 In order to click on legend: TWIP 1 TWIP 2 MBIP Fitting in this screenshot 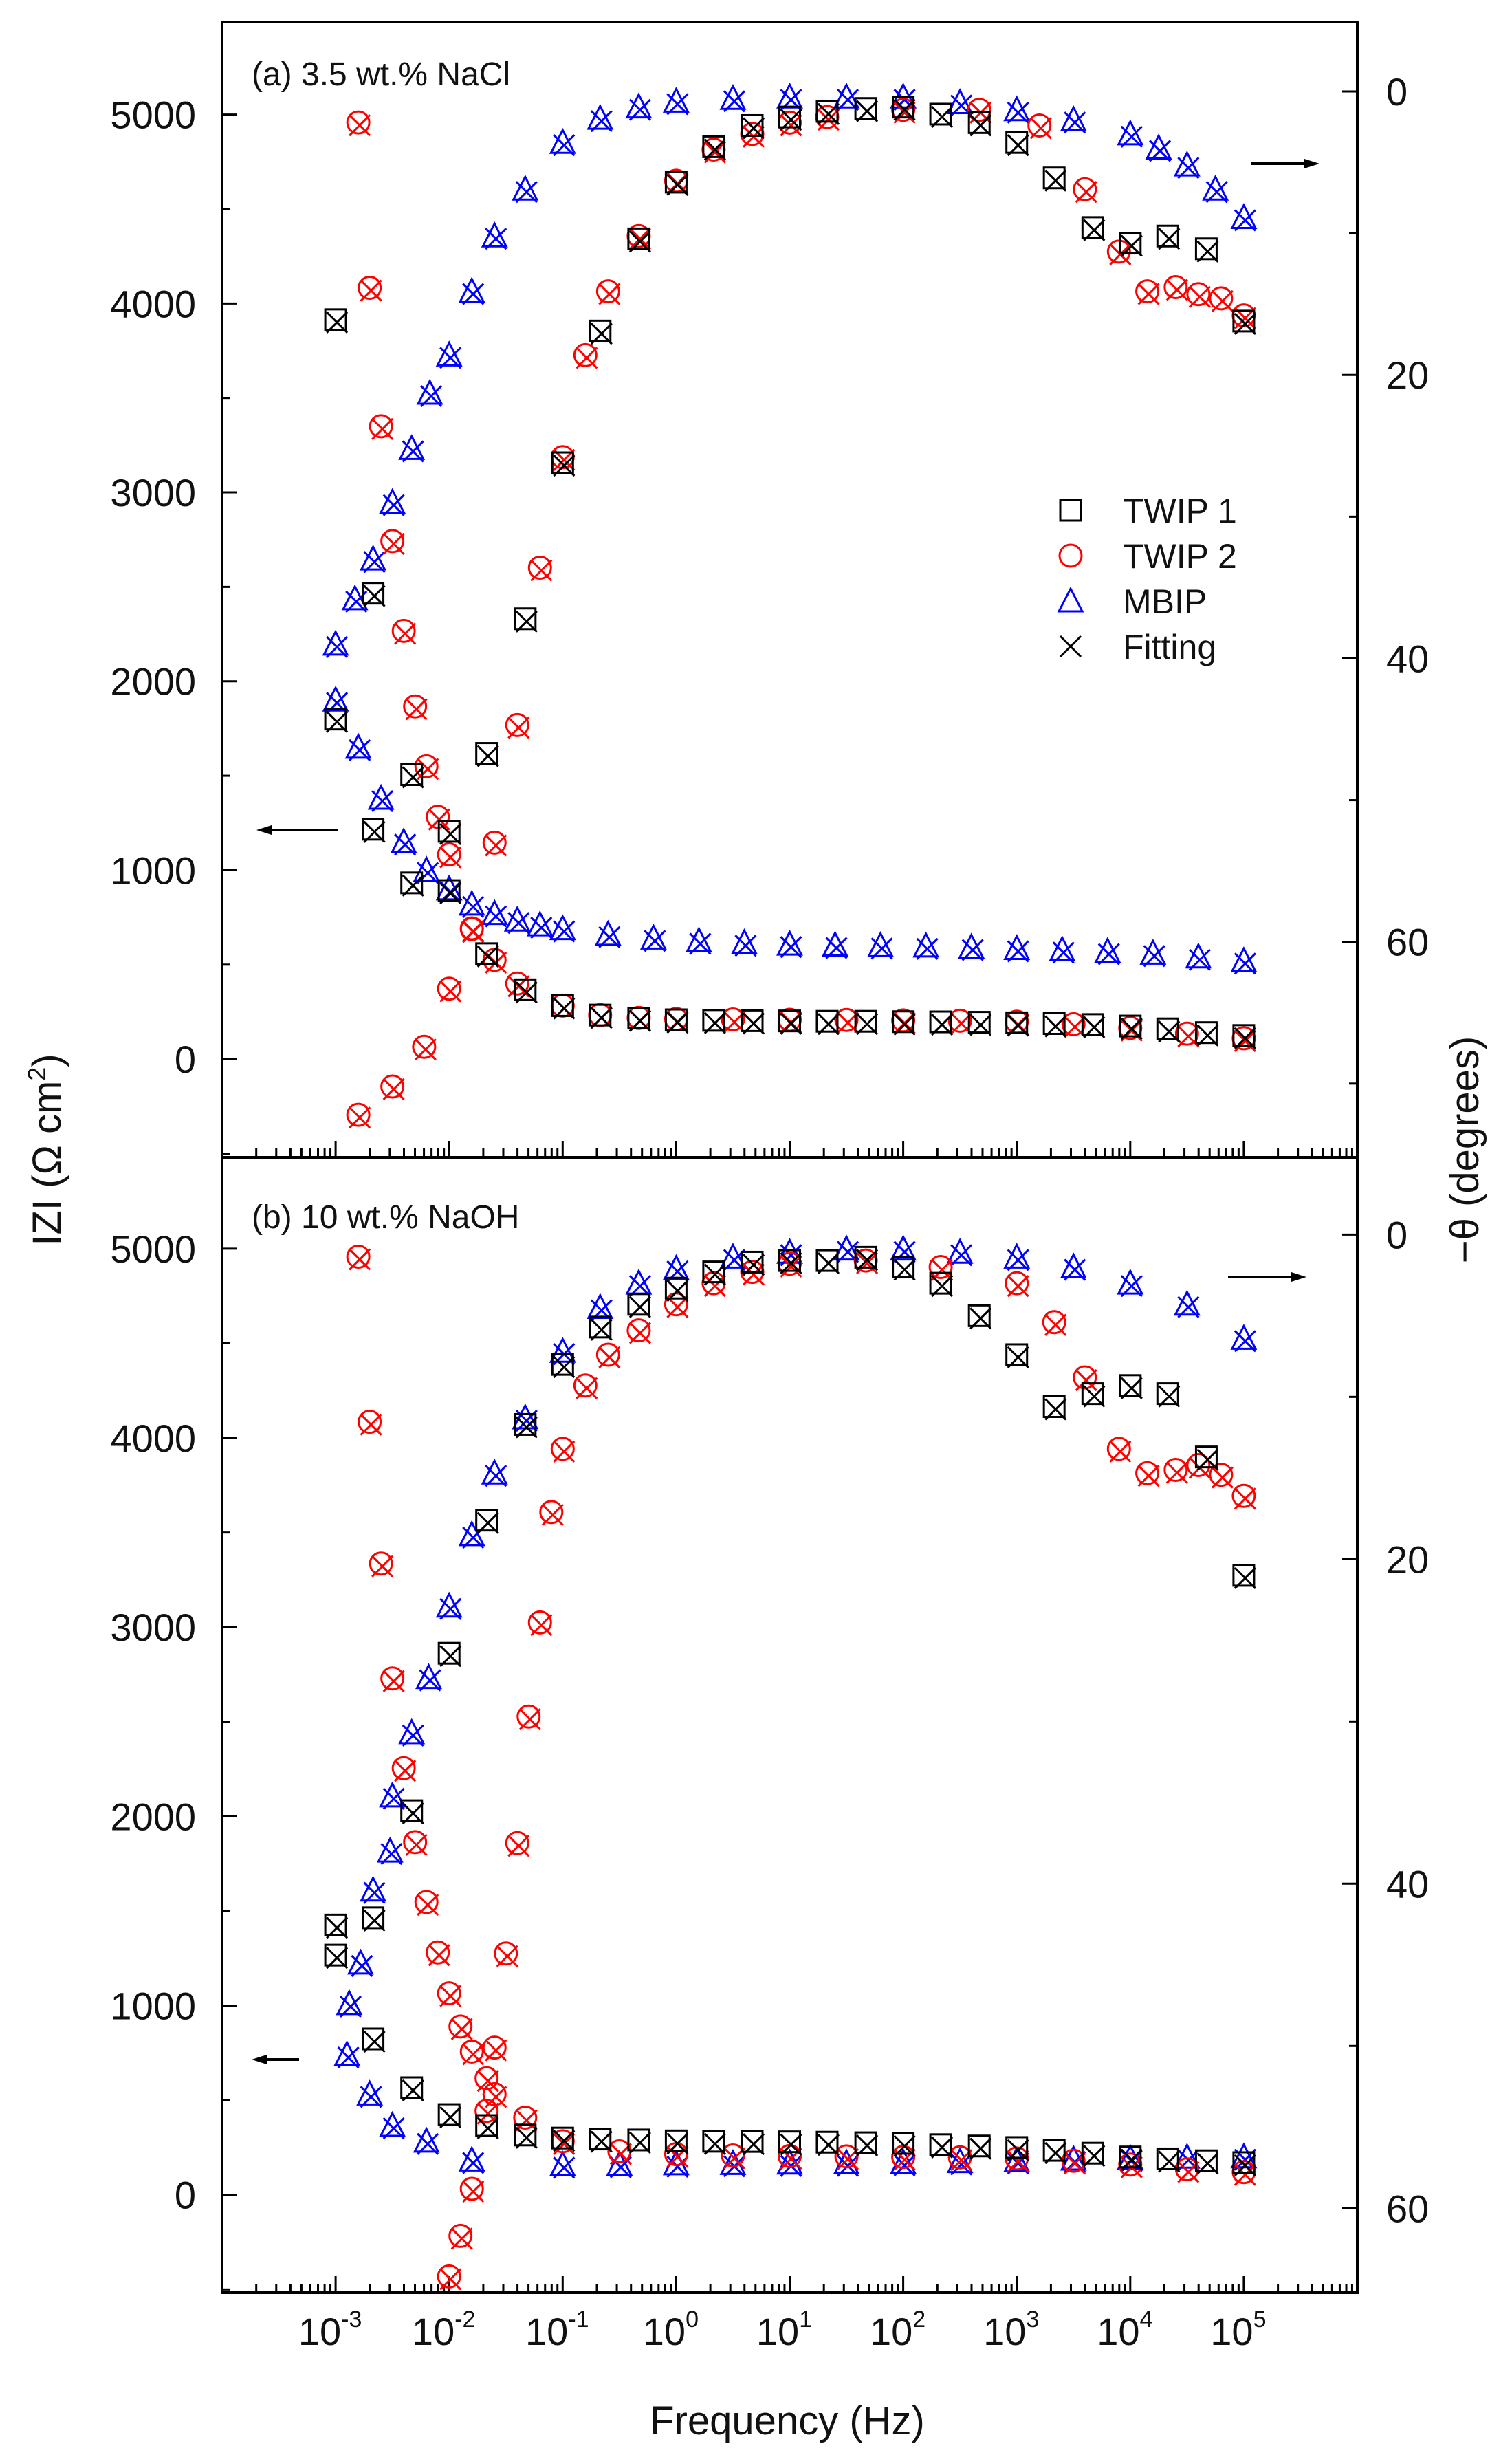, I will do `click(1147, 579)`.